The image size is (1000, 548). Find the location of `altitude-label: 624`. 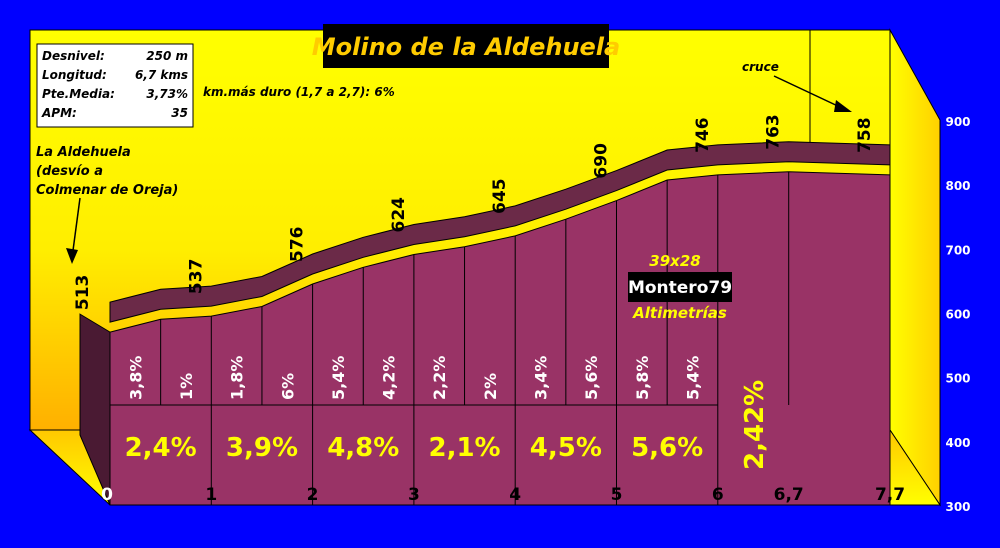

altitude-label: 624 is located at coordinates (399, 215).